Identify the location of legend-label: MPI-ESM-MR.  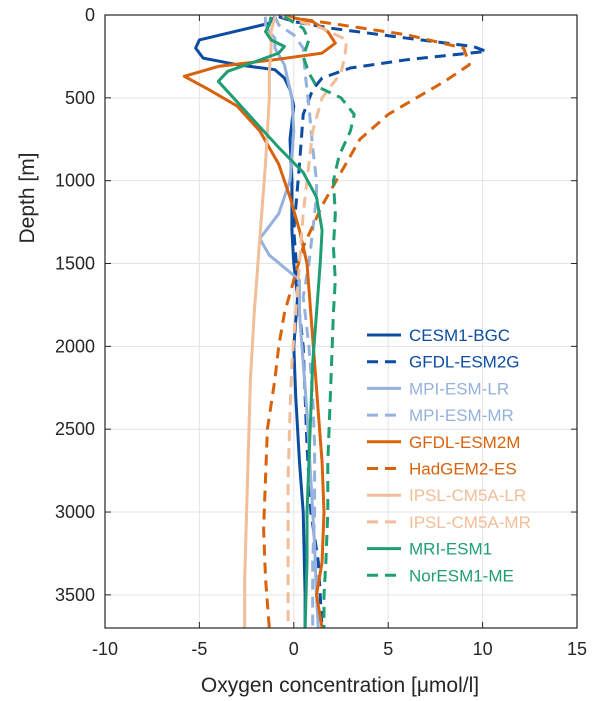
(461, 415).